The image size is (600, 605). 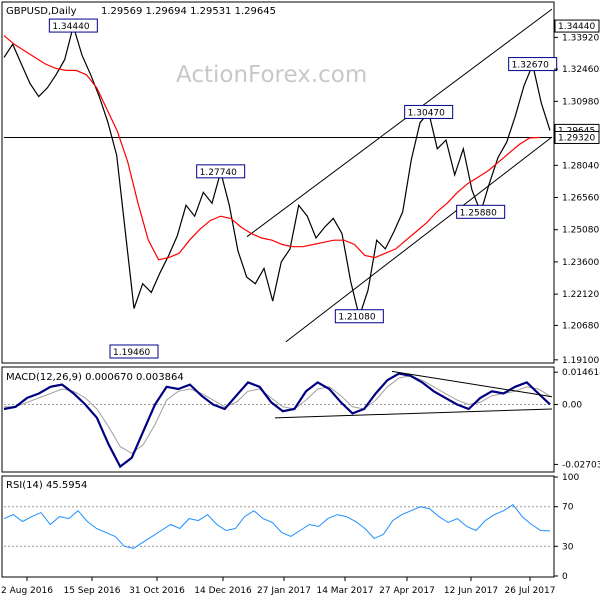 I want to click on price-label: 1.27740, so click(x=221, y=171).